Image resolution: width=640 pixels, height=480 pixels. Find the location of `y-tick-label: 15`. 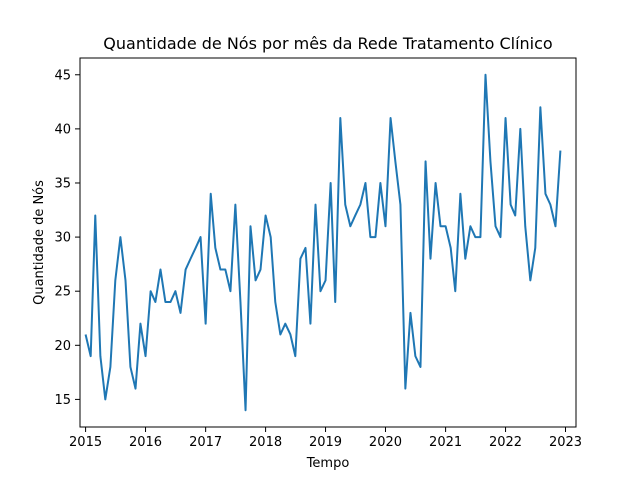

y-tick-label: 15 is located at coordinates (62, 400).